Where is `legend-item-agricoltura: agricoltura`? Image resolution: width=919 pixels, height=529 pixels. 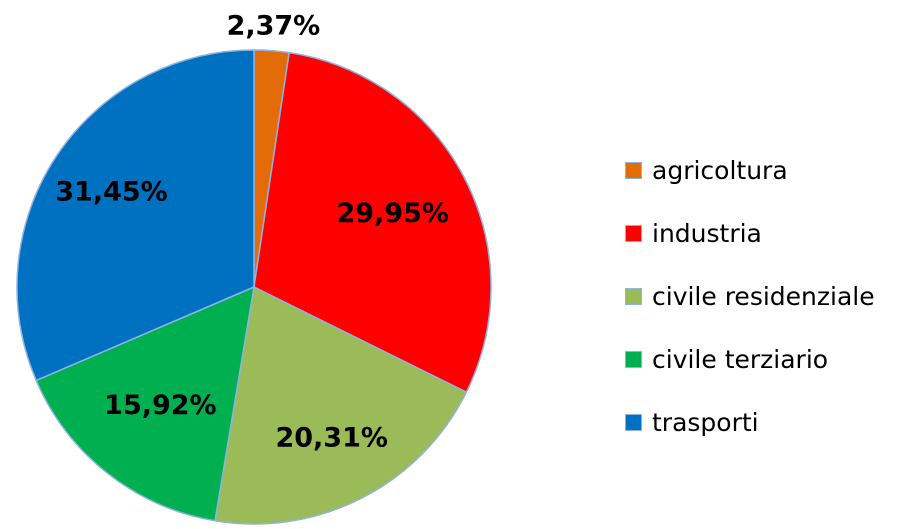 legend-item-agricoltura: agricoltura is located at coordinates (772, 170).